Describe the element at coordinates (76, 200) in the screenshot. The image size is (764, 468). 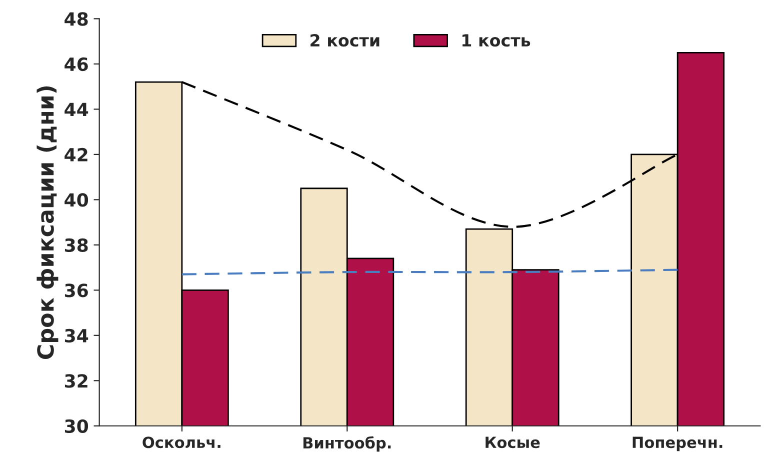
I see `y-tick-label: 40` at that location.